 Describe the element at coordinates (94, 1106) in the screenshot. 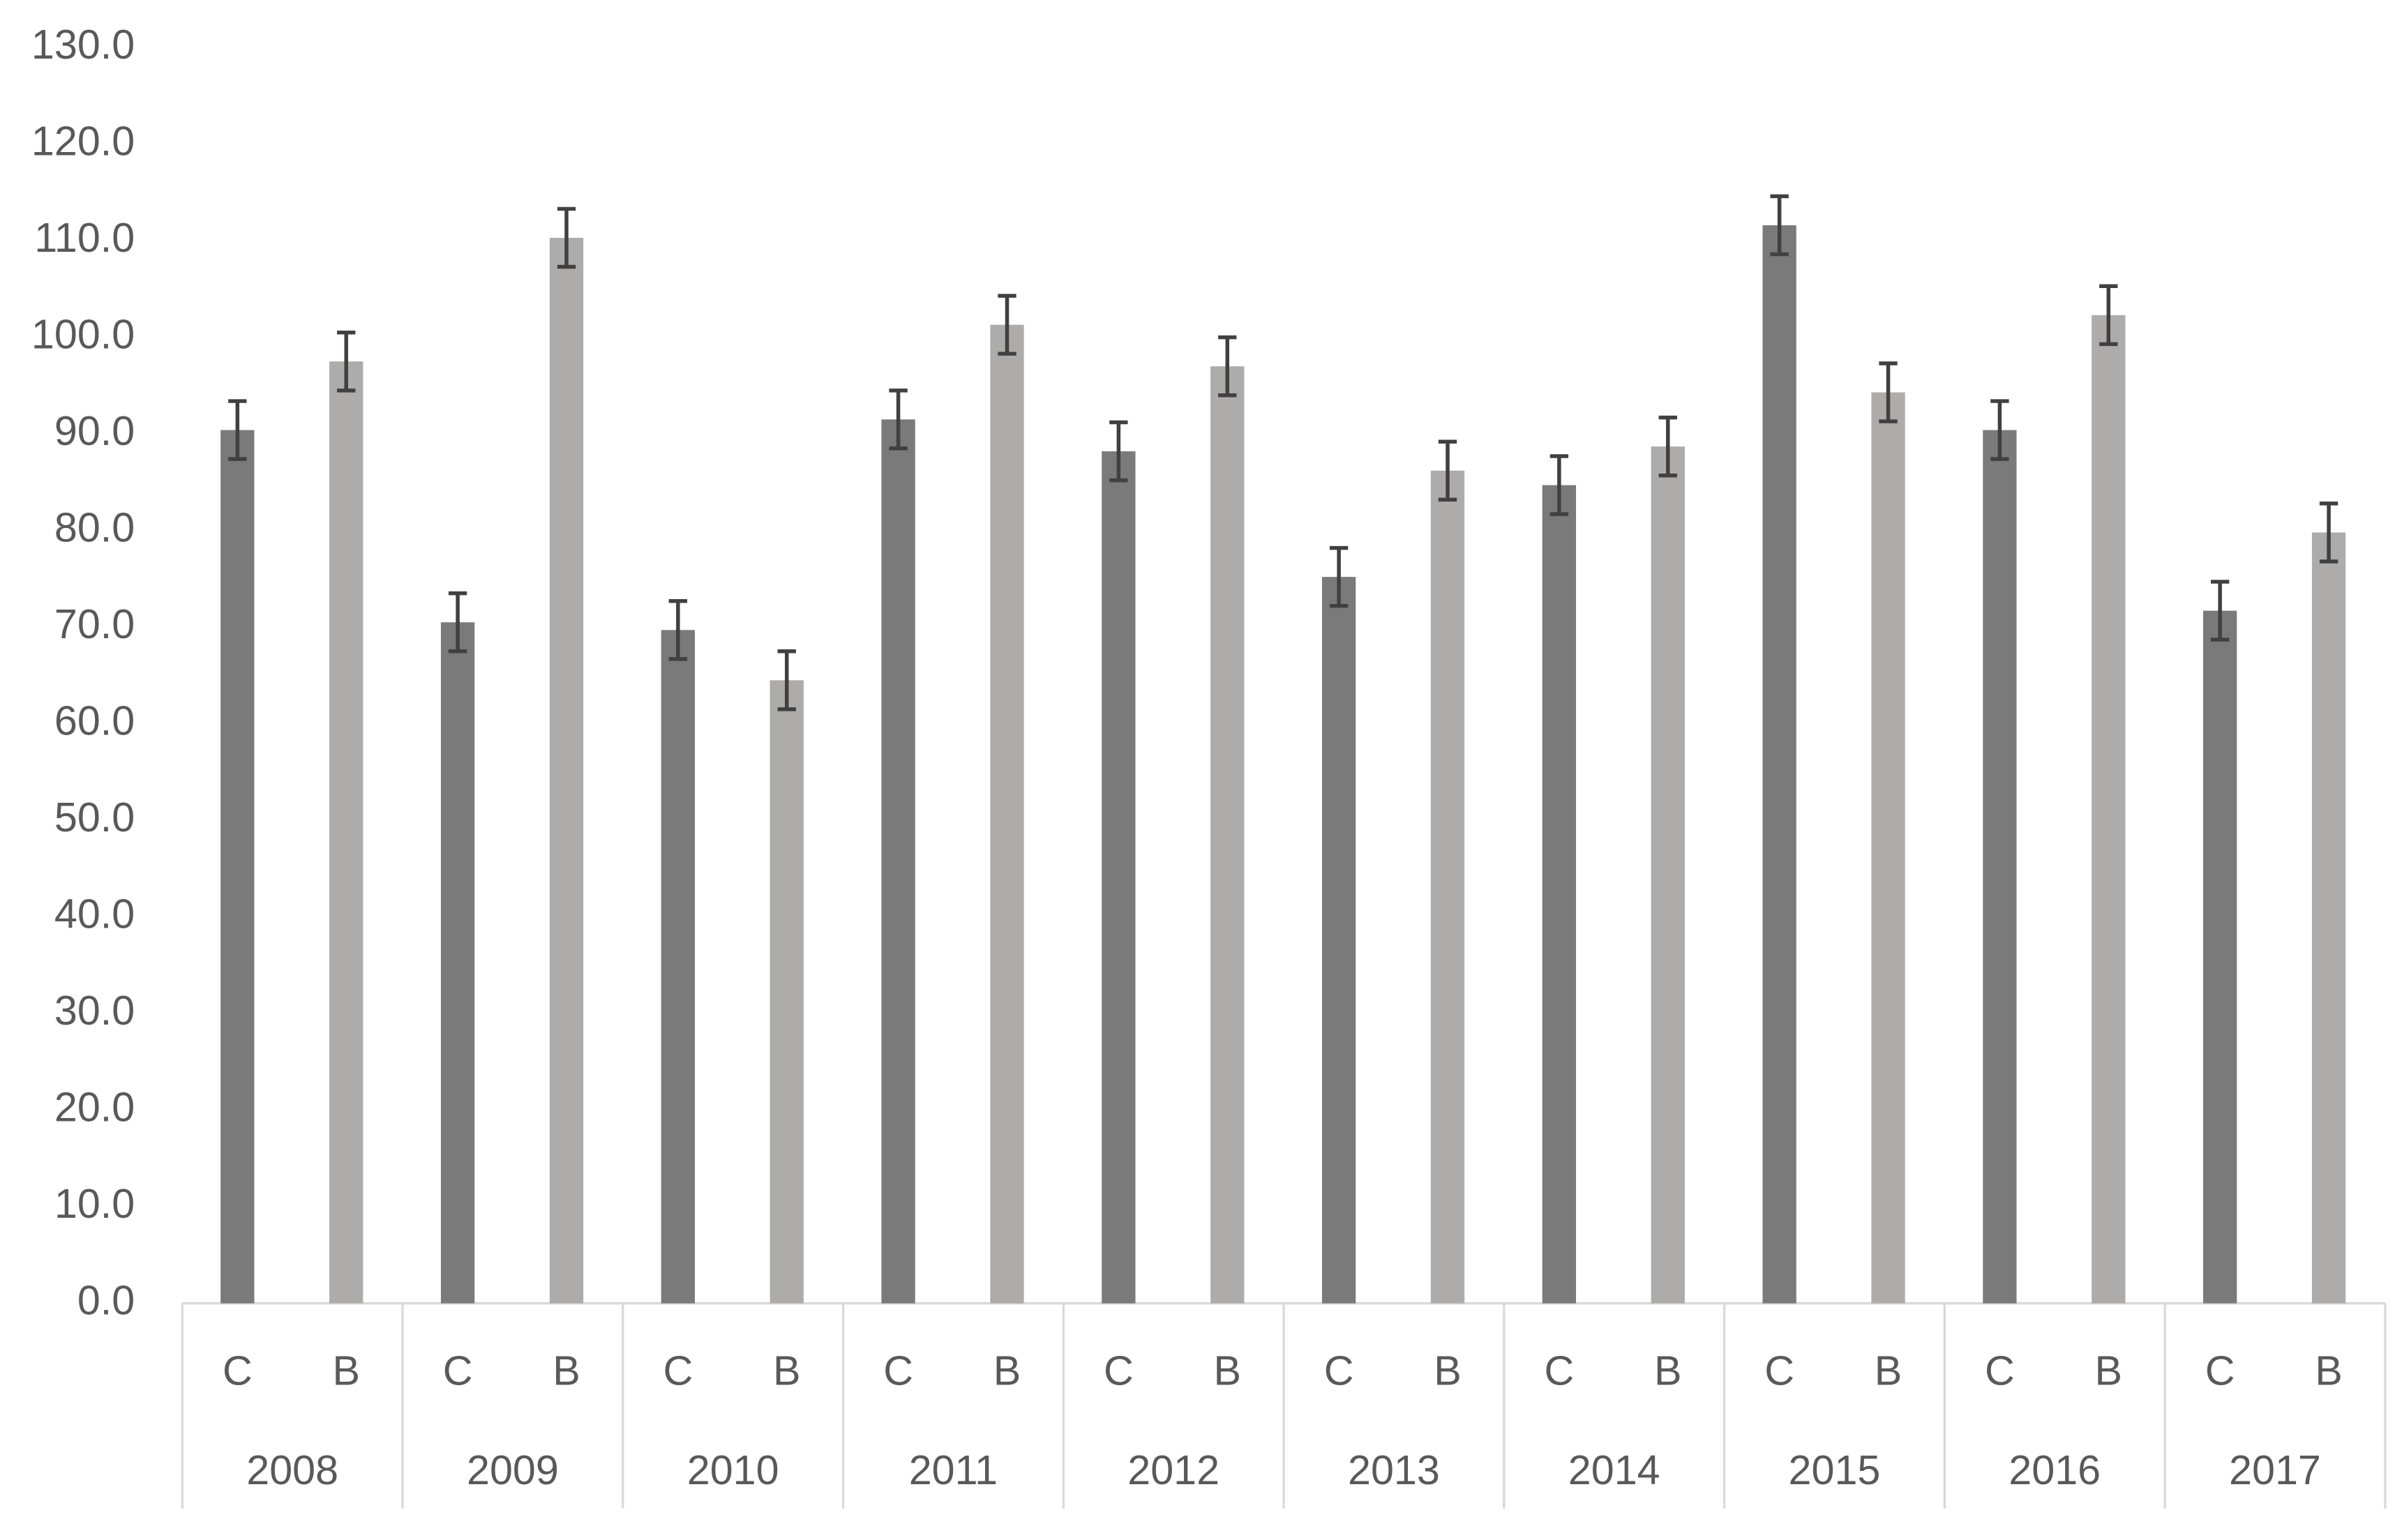

I see `y-tick-label: 20.0` at that location.